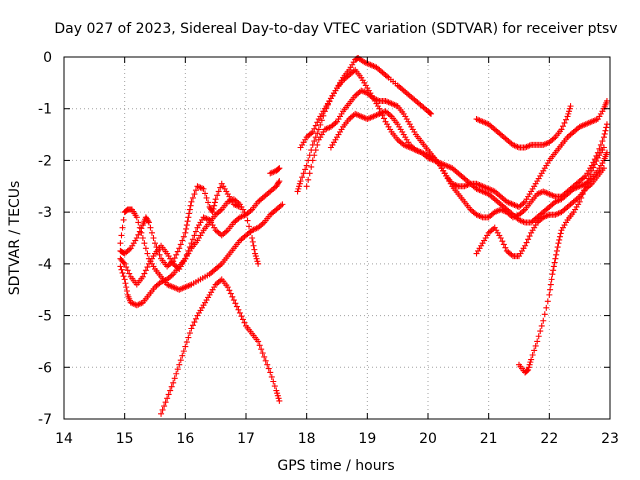 The image size is (640, 480). What do you see at coordinates (367, 439) in the screenshot?
I see `x-tick-label: 19` at bounding box center [367, 439].